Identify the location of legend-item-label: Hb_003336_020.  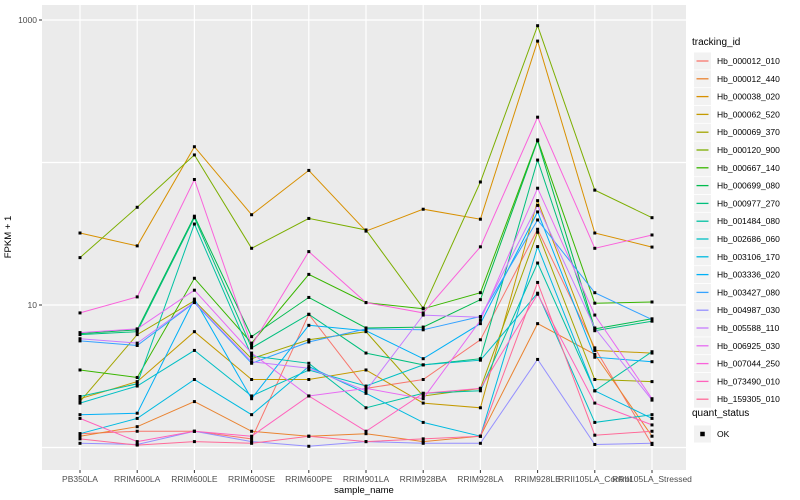
(748, 275).